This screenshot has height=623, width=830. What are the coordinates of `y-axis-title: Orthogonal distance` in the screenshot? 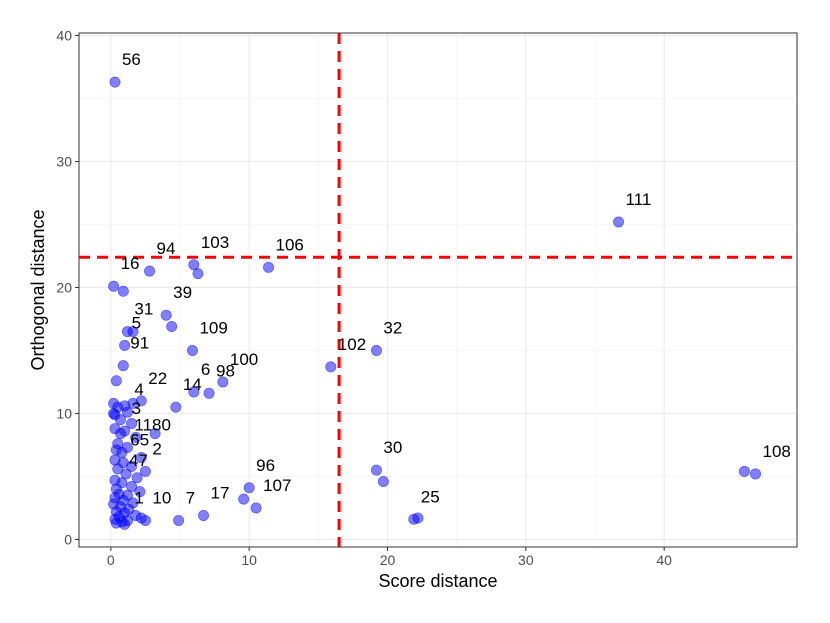 It's located at (38, 289).